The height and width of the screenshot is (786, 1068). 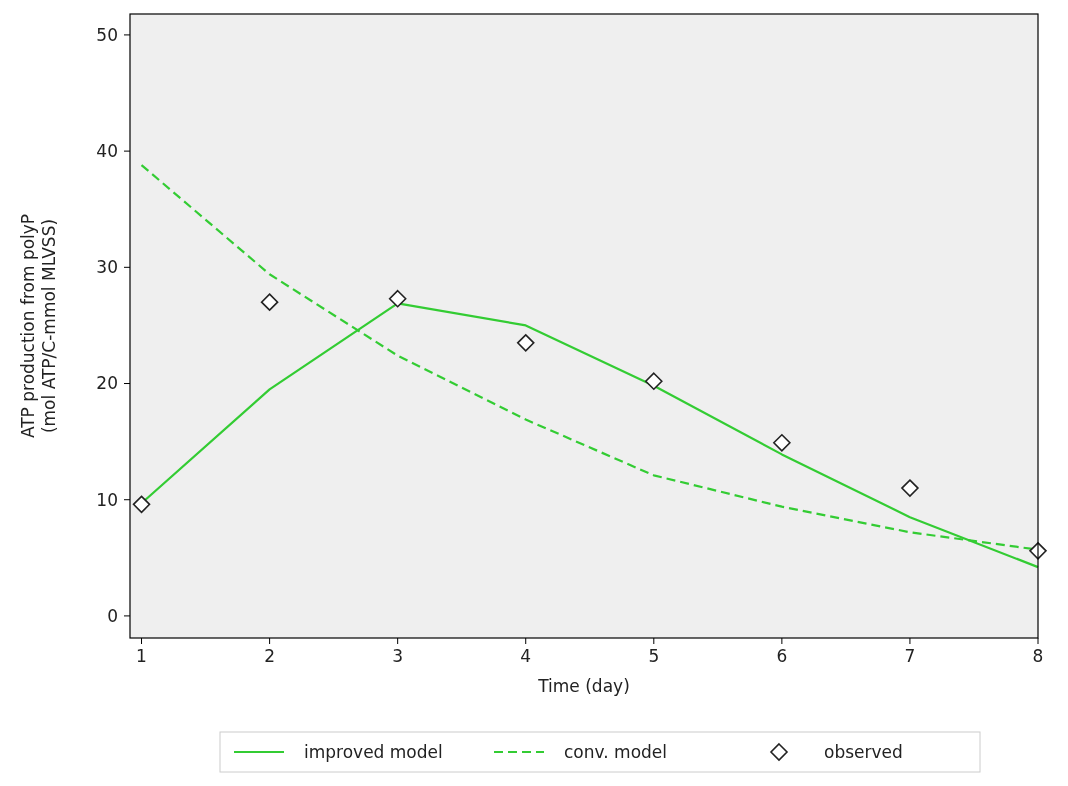 I want to click on y-tick-label: 50, so click(x=107, y=34).